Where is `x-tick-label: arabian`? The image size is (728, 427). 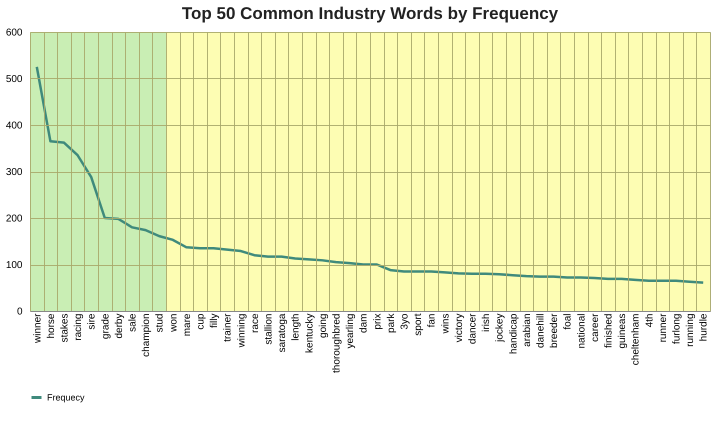
x-tick-label: arabian is located at coordinates (527, 330).